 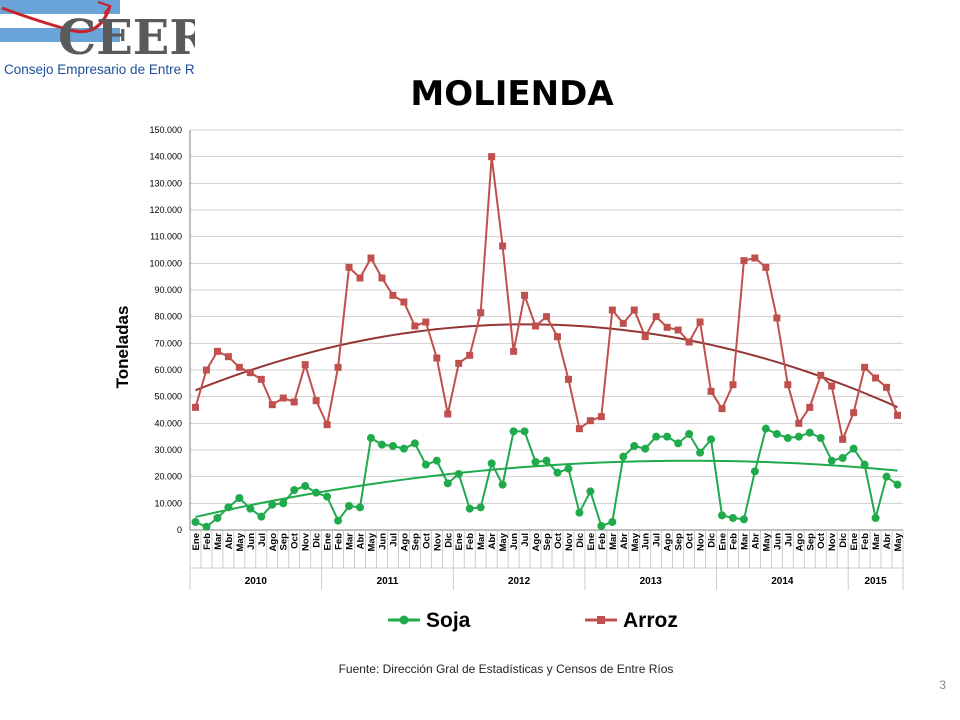 I want to click on chart-legend: Soja Arroz, so click(x=533, y=620).